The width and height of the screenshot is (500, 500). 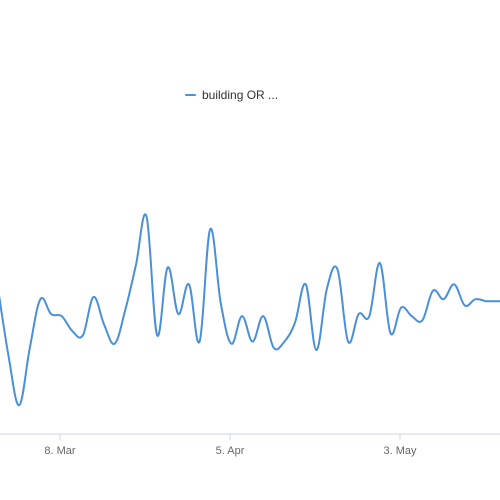 What do you see at coordinates (60, 451) in the screenshot?
I see `x-tick-label: 8. Mar` at bounding box center [60, 451].